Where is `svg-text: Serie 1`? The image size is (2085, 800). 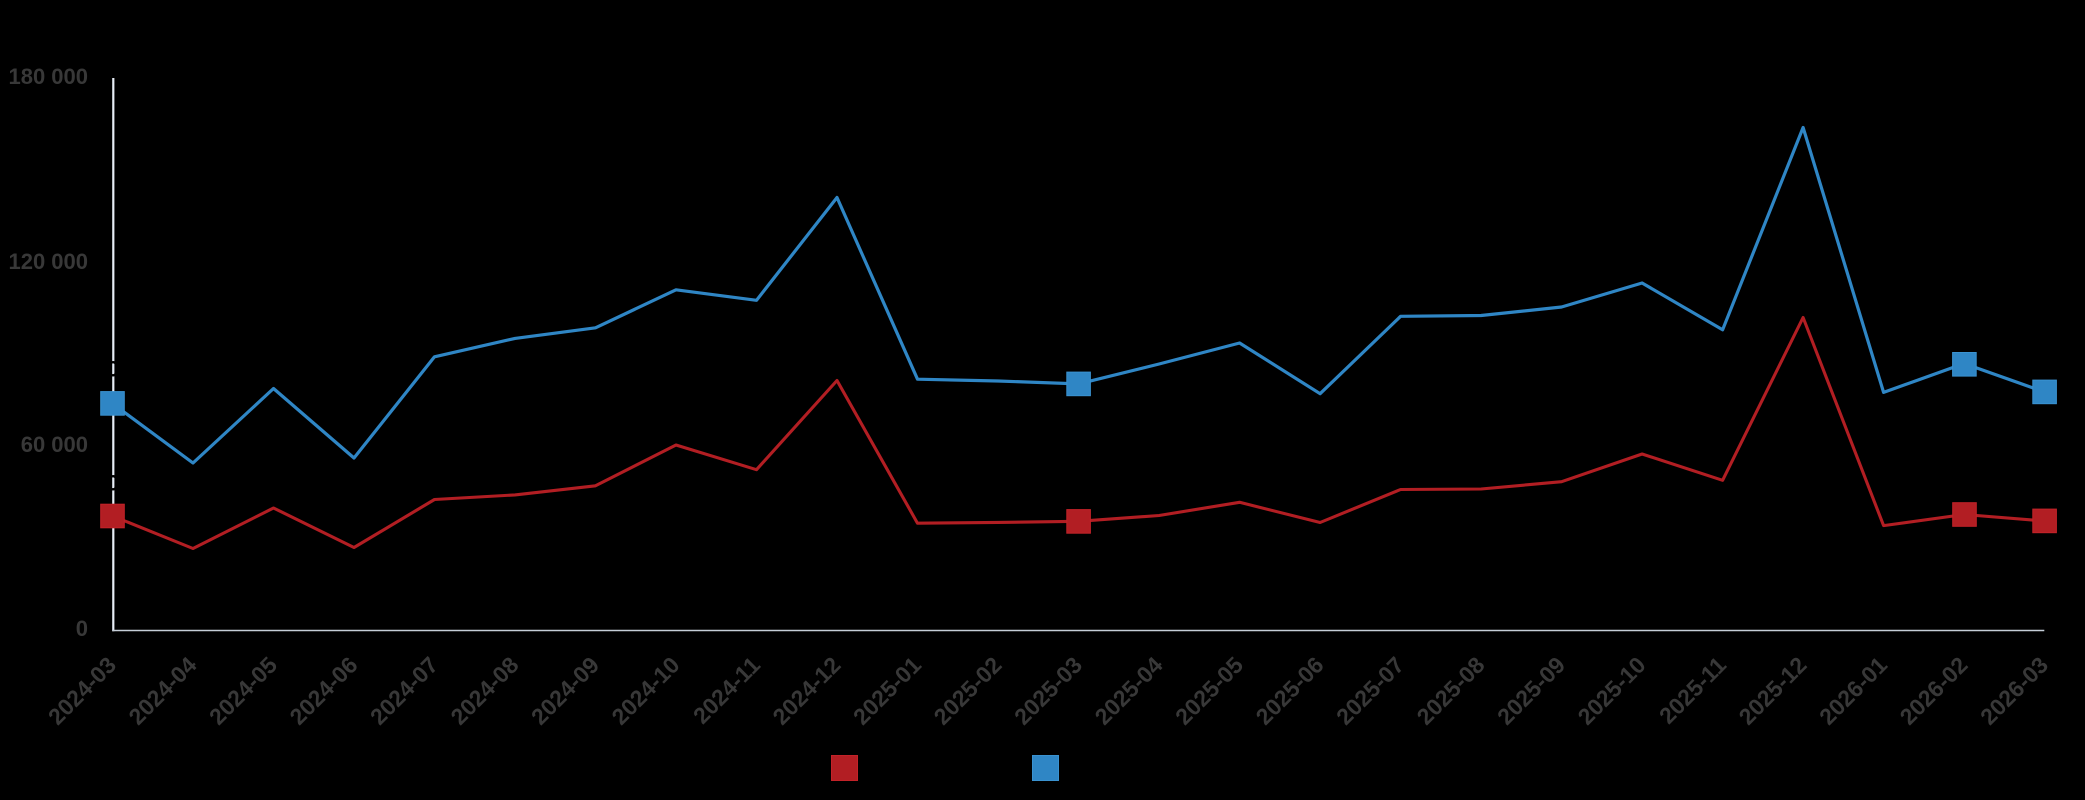
svg-text: Serie 1 is located at coordinates (904, 768).